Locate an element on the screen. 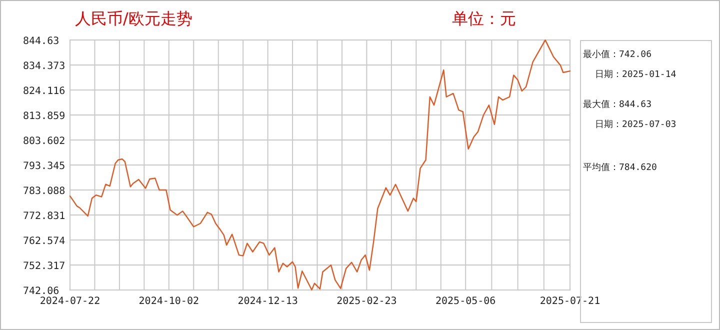 The image size is (720, 330). x-tick-label: 2024-07-22 is located at coordinates (70, 301).